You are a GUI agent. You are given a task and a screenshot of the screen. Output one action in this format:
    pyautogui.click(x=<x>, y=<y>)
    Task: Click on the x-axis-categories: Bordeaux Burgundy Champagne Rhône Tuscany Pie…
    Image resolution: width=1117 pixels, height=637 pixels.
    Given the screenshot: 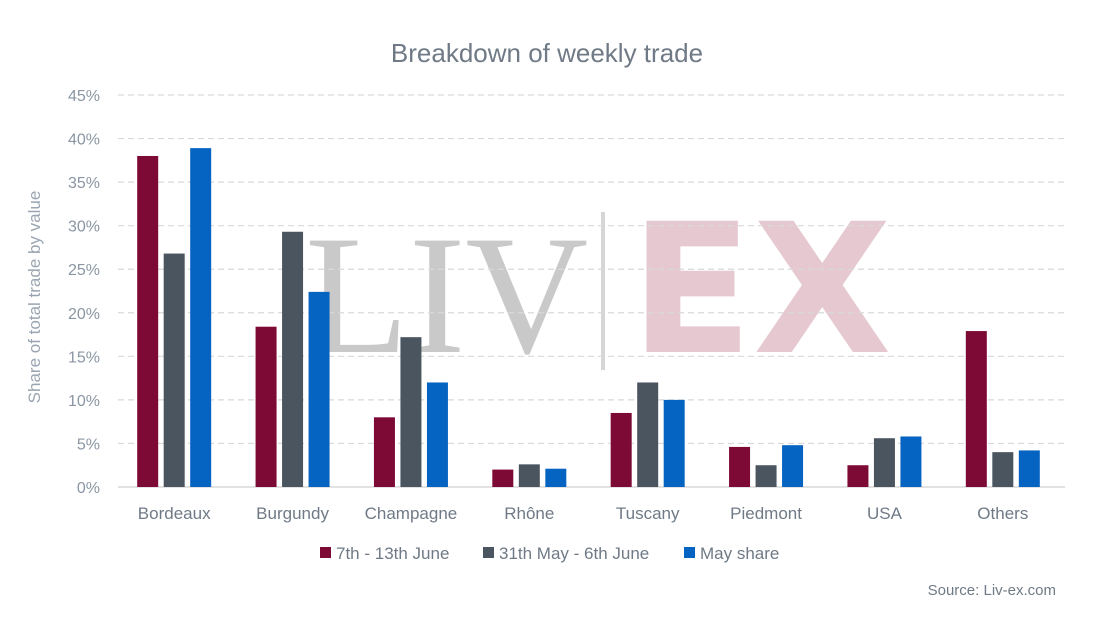 What is the action you would take?
    pyautogui.click(x=583, y=513)
    